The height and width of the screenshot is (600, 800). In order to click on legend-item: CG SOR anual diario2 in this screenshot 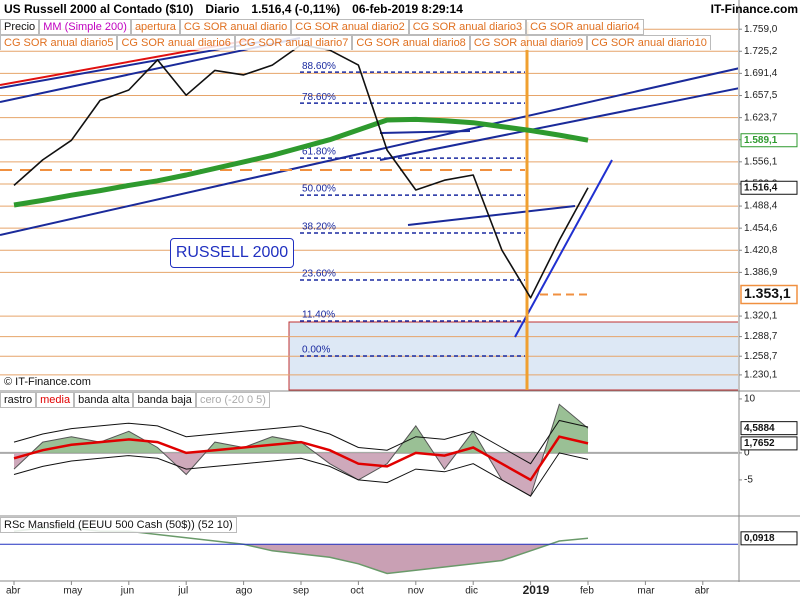, I will do `click(350, 27)`.